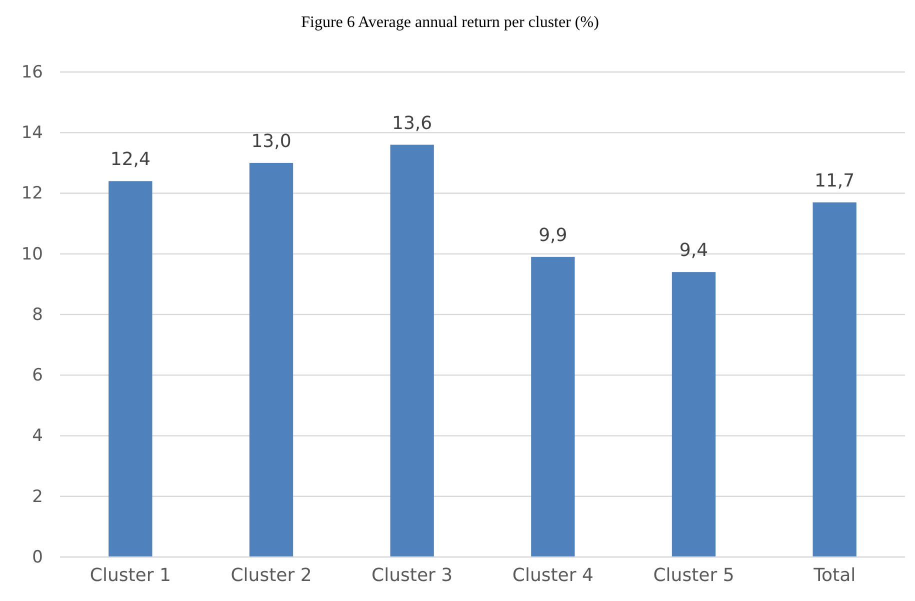 The width and height of the screenshot is (915, 601). I want to click on y-tick-label: 12, so click(32, 194).